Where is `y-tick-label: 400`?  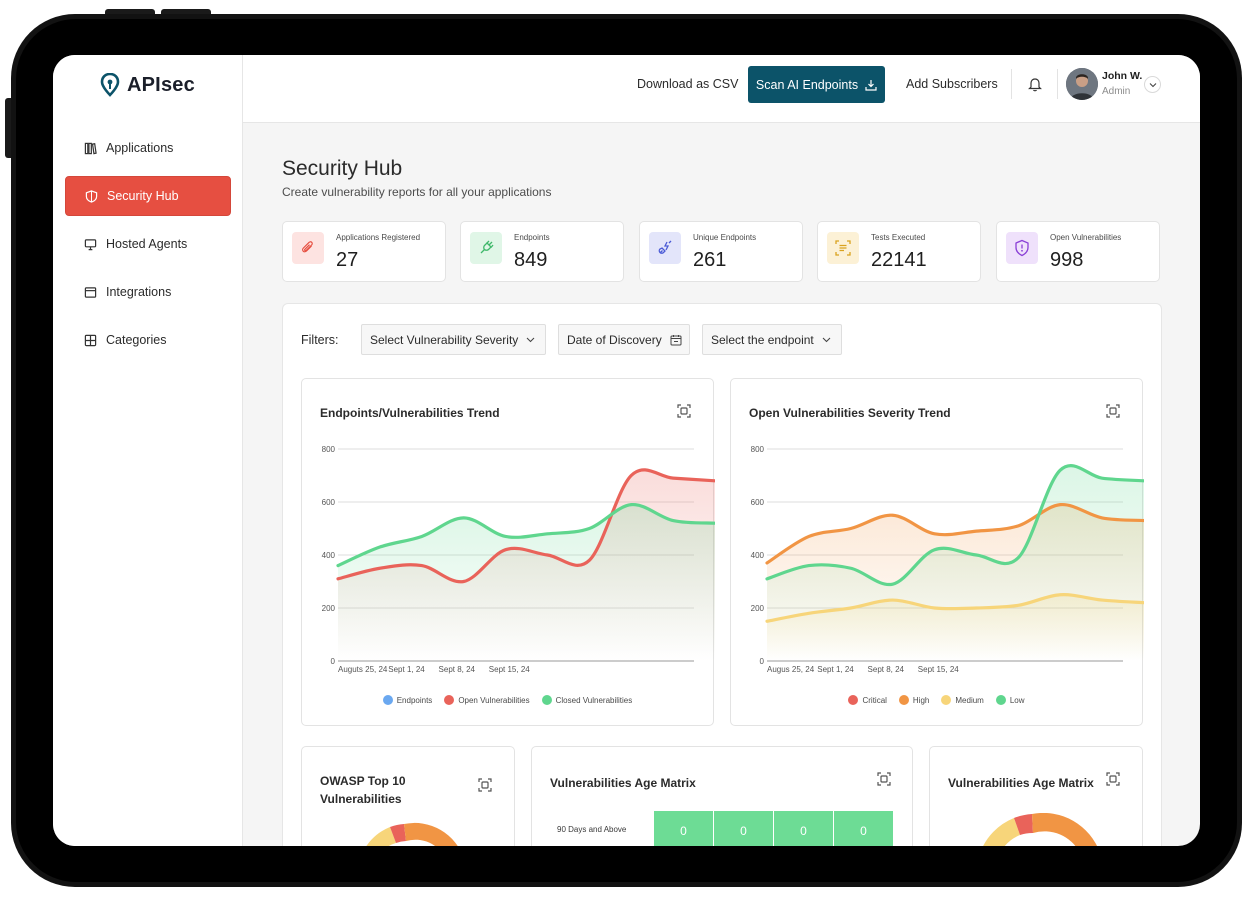
y-tick-label: 400 is located at coordinates (758, 555).